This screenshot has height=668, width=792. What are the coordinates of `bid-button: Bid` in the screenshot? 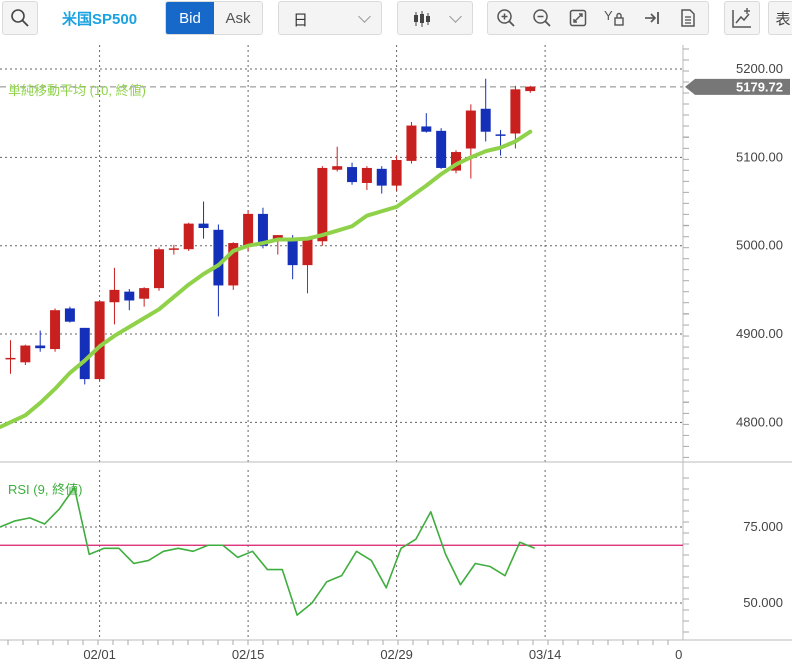 It's located at (190, 18).